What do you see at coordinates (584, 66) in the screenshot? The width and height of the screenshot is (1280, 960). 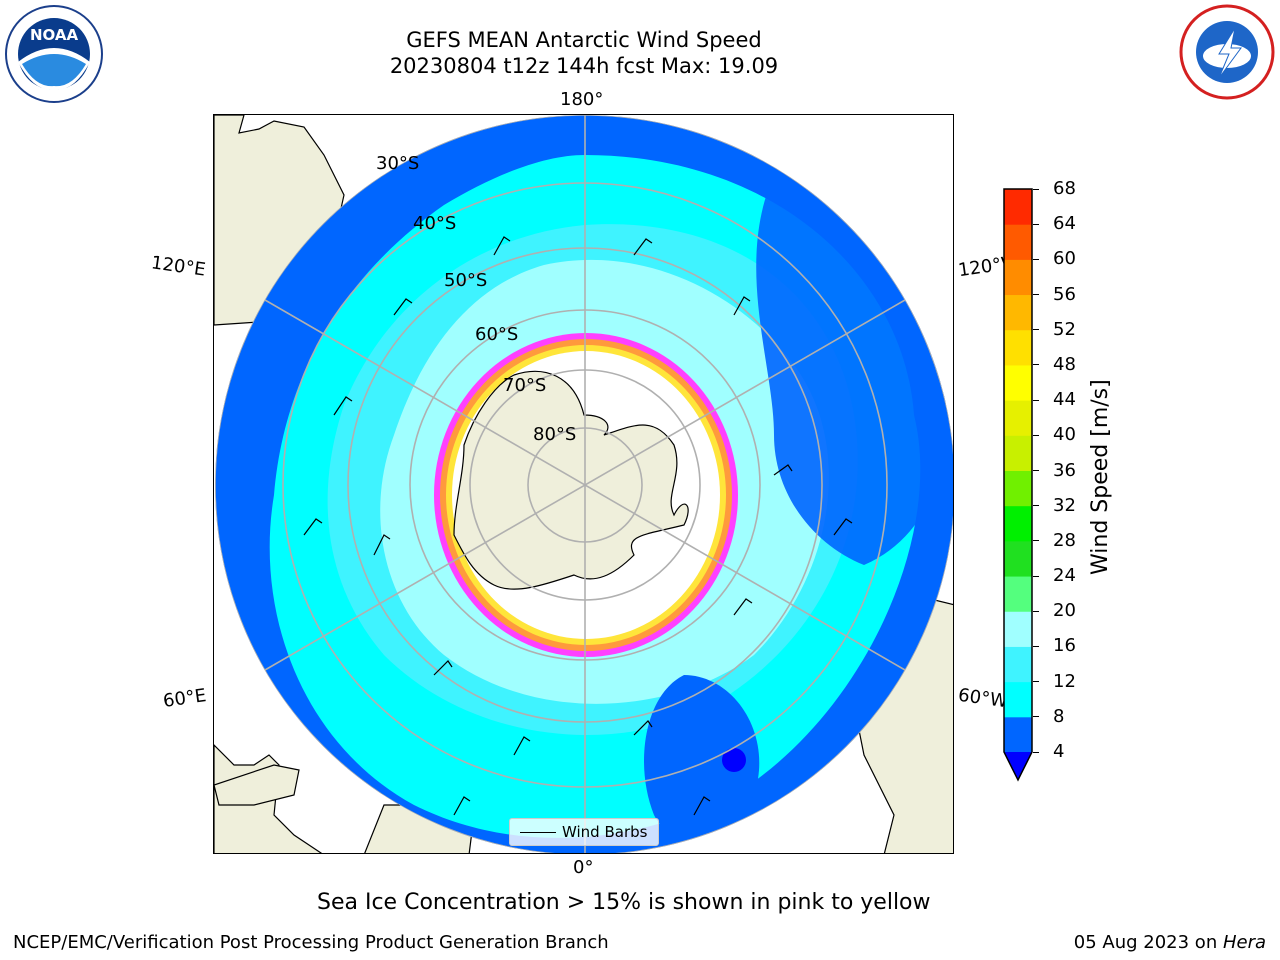 I see `chart-subtitle: 20230804 t12z 144h fcst Max: 19.09` at bounding box center [584, 66].